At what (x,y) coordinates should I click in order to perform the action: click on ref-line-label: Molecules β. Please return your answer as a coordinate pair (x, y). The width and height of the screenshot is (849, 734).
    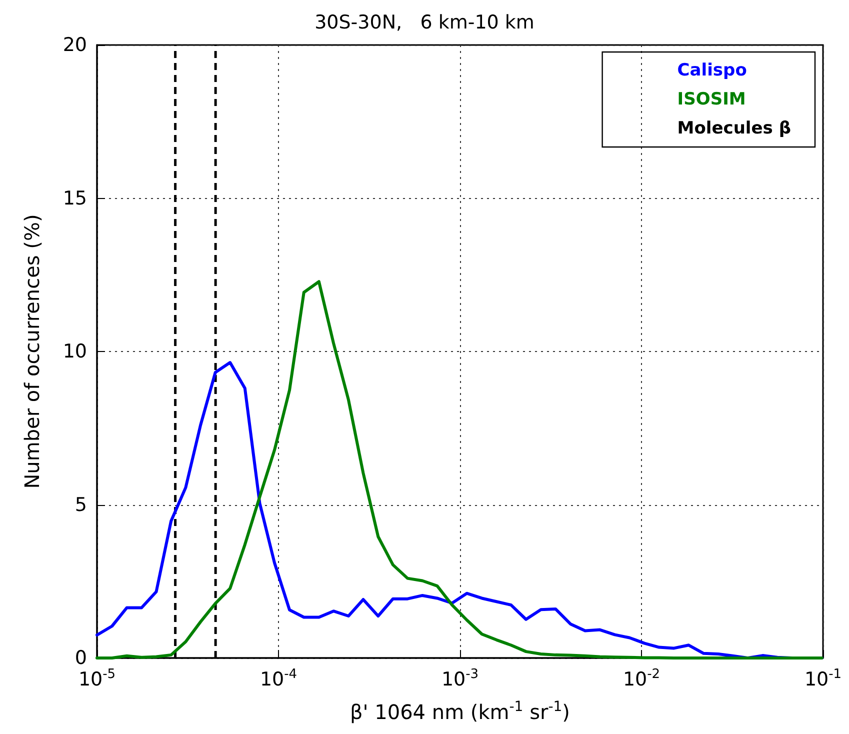
    Looking at the image, I should click on (734, 128).